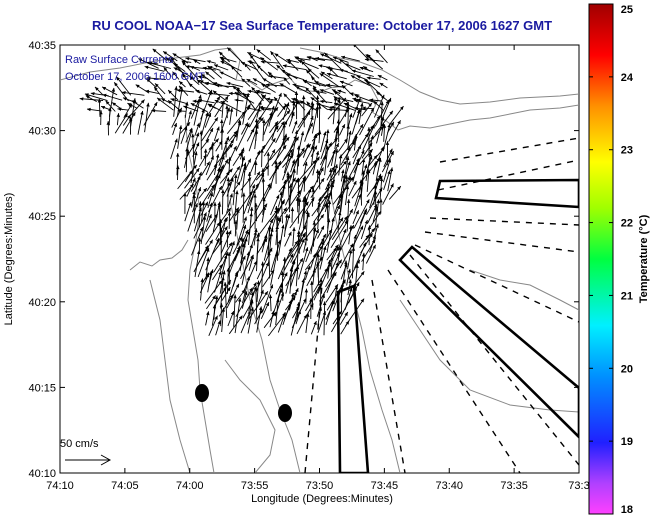 The height and width of the screenshot is (518, 651). What do you see at coordinates (627, 510) in the screenshot?
I see `colorbar-tick-label: 18` at bounding box center [627, 510].